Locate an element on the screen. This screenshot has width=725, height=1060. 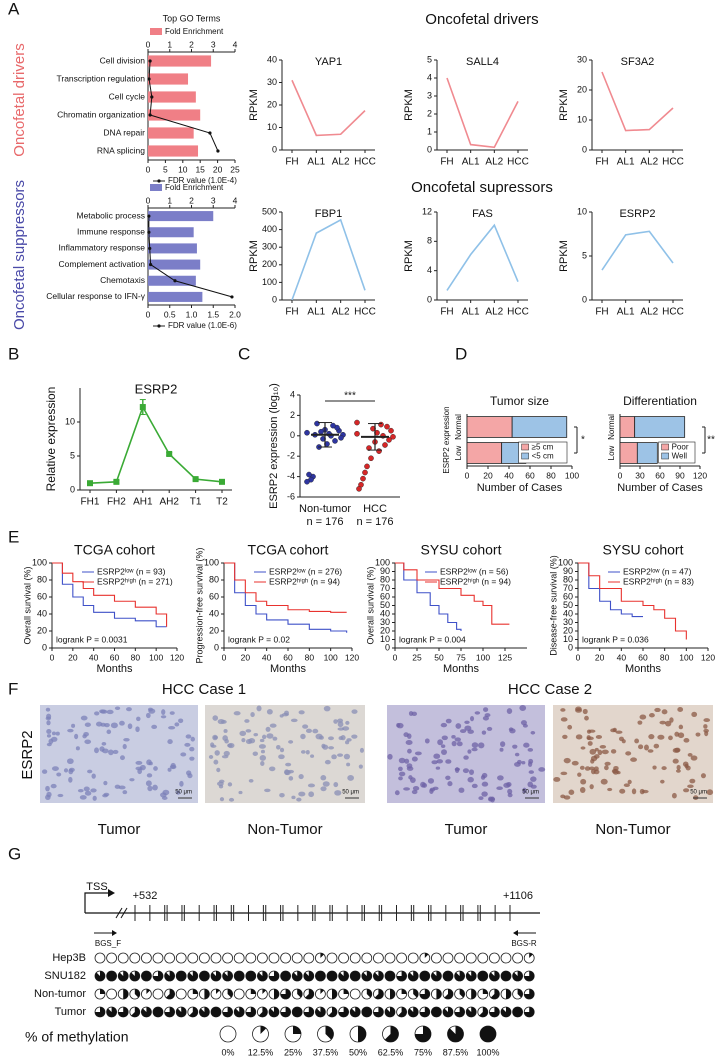
x-tick-label: FH is located at coordinates (601, 312).